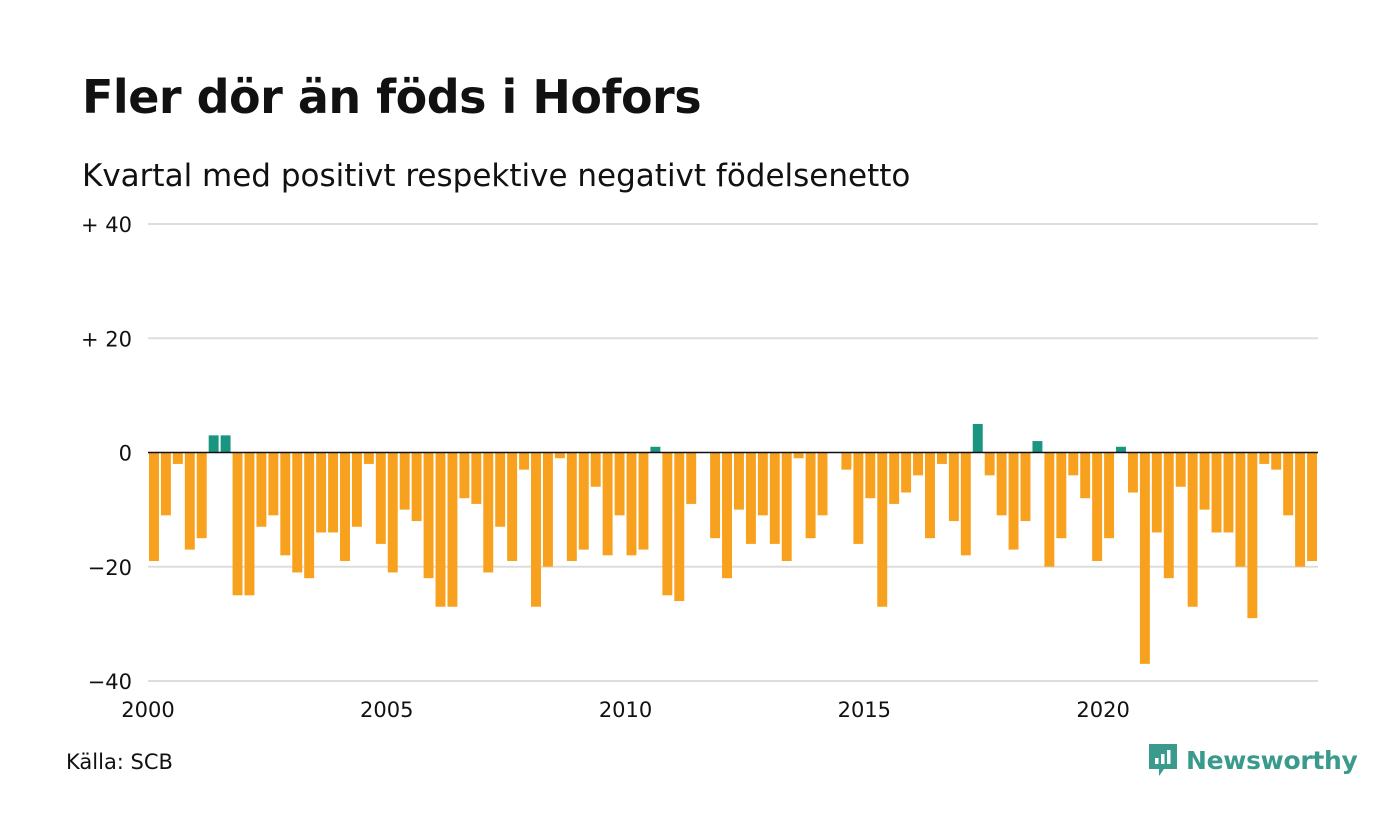  I want to click on x-tick-label: 2000, so click(147, 710).